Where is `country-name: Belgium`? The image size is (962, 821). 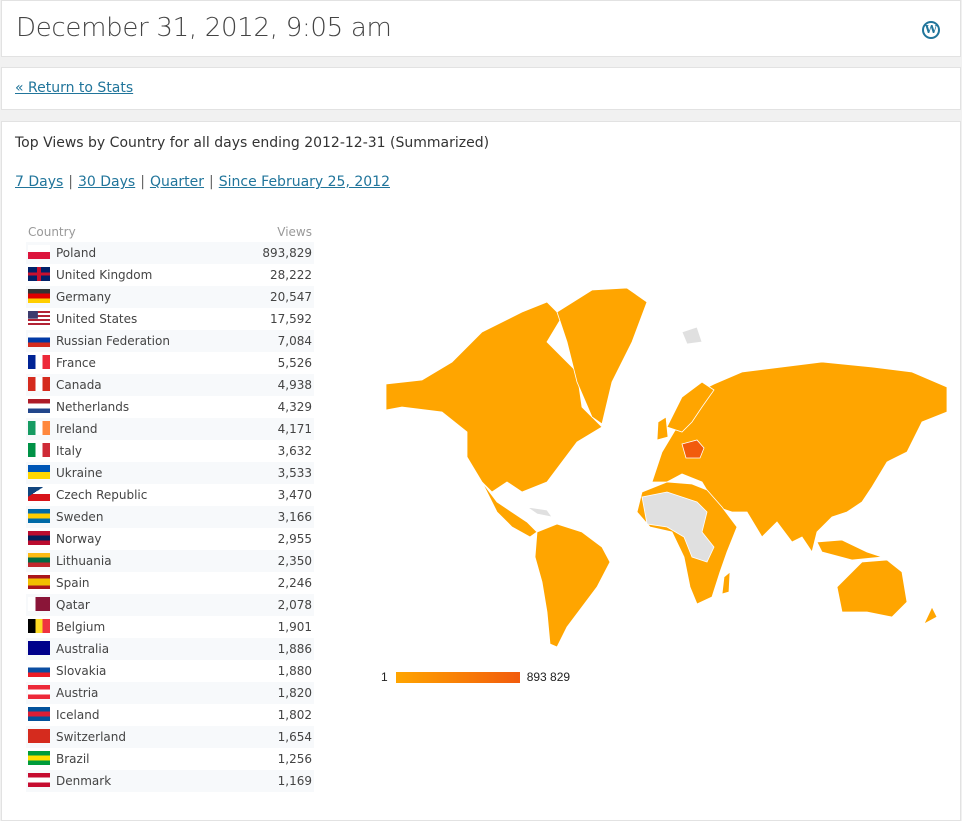 country-name: Belgium is located at coordinates (81, 626).